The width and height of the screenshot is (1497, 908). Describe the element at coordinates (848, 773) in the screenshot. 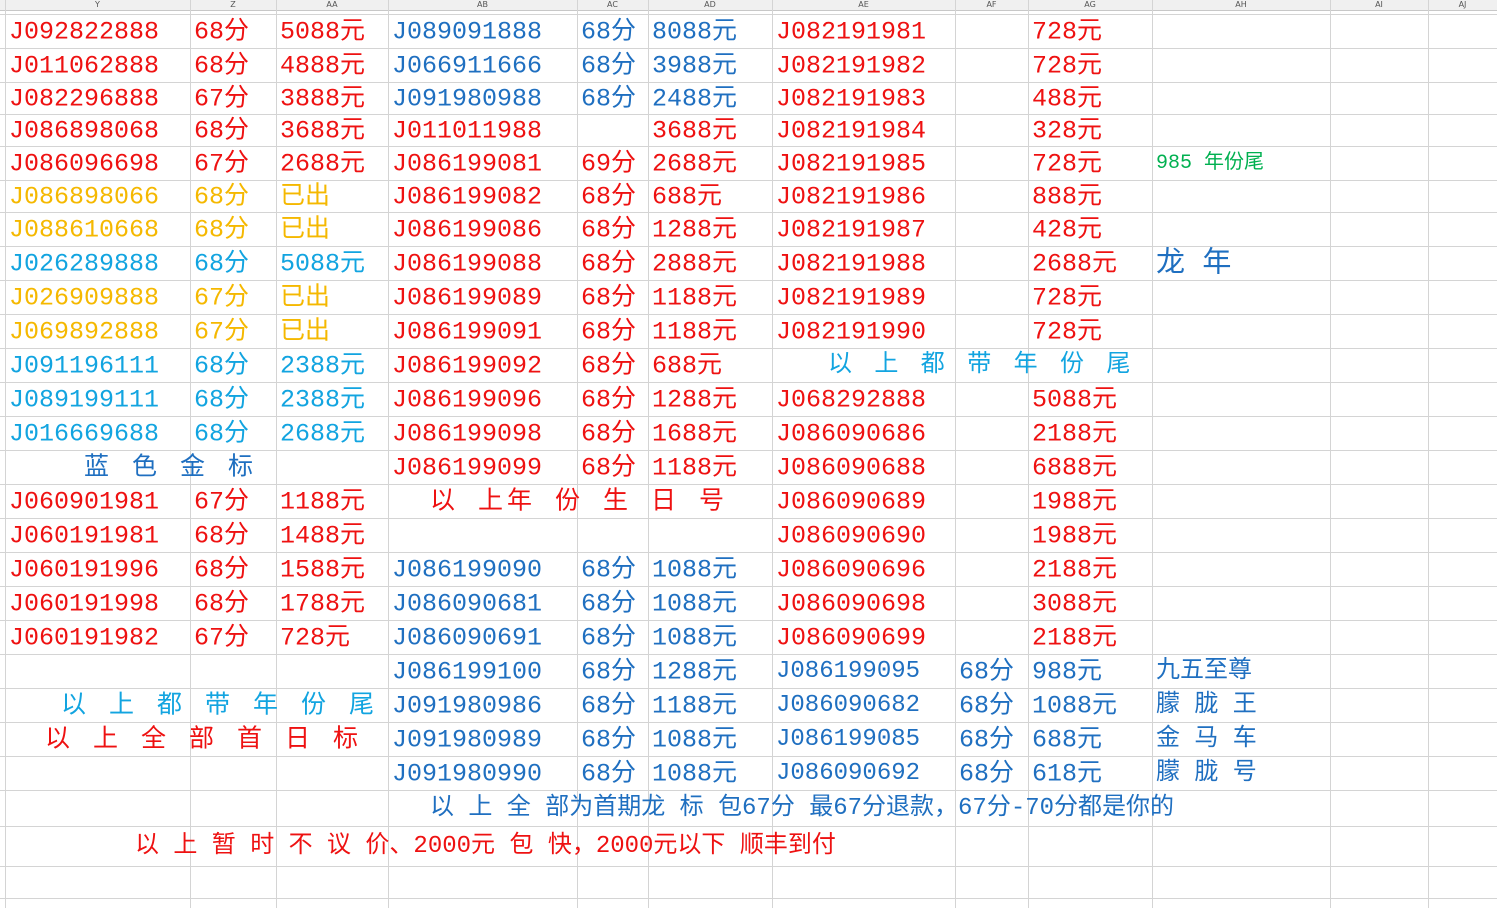

I see `cell-text: J086090692` at that location.